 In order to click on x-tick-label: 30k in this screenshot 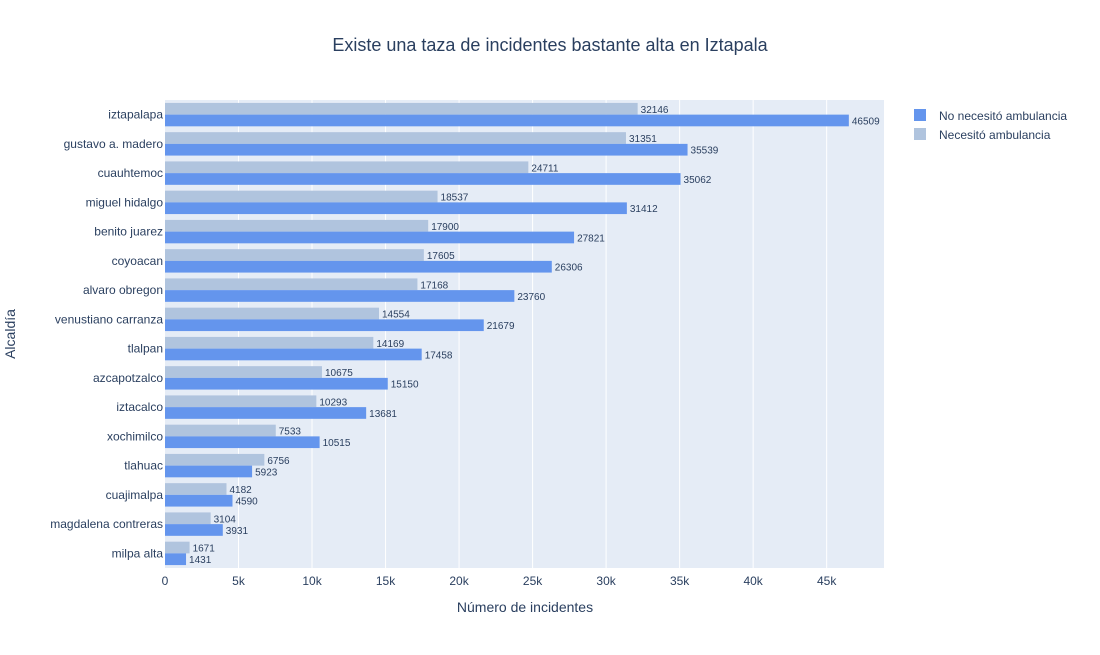, I will do `click(606, 581)`.